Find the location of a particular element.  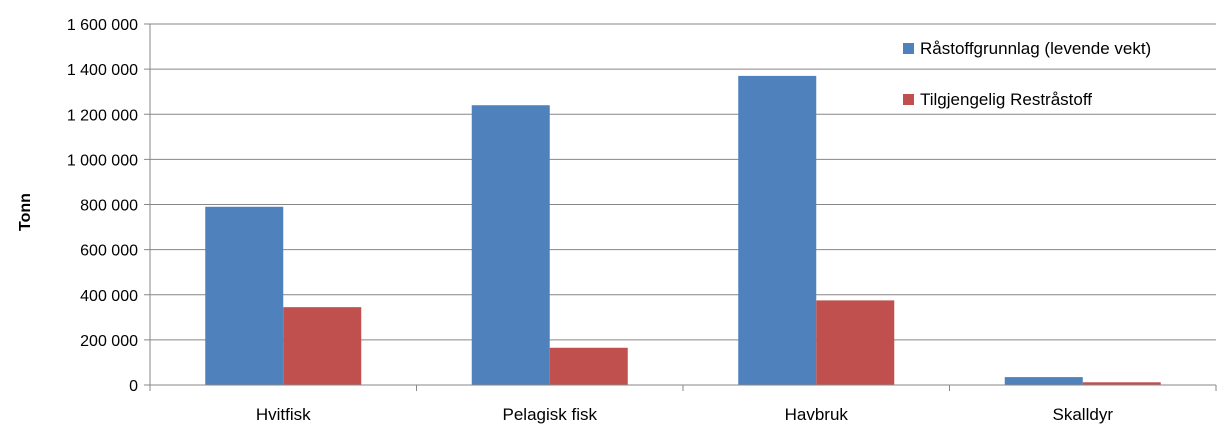

y-tick-label: 1 000 000 is located at coordinates (102, 160).